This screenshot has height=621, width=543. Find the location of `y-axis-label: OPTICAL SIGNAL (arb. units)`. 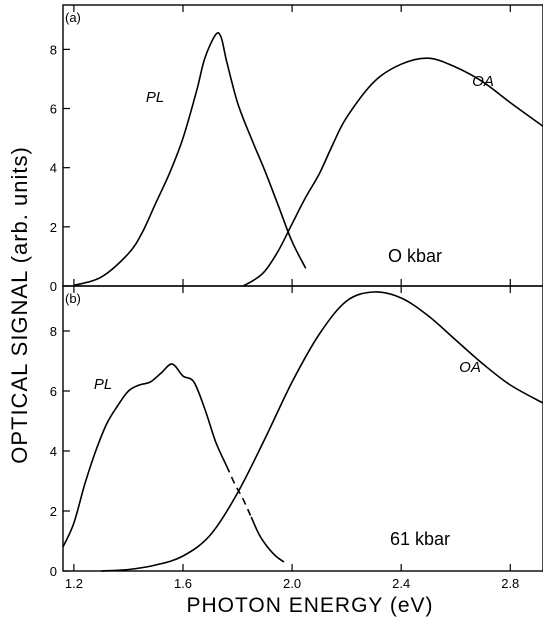

y-axis-label: OPTICAL SIGNAL (arb. units) is located at coordinates (19, 305).